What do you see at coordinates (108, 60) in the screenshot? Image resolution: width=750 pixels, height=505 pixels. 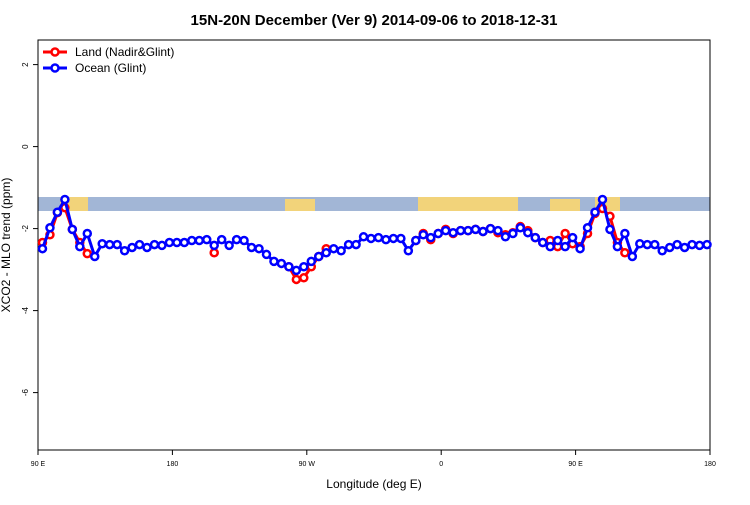 I see `legend: Land (Nadir&Glint) Ocean (Glint)` at bounding box center [108, 60].